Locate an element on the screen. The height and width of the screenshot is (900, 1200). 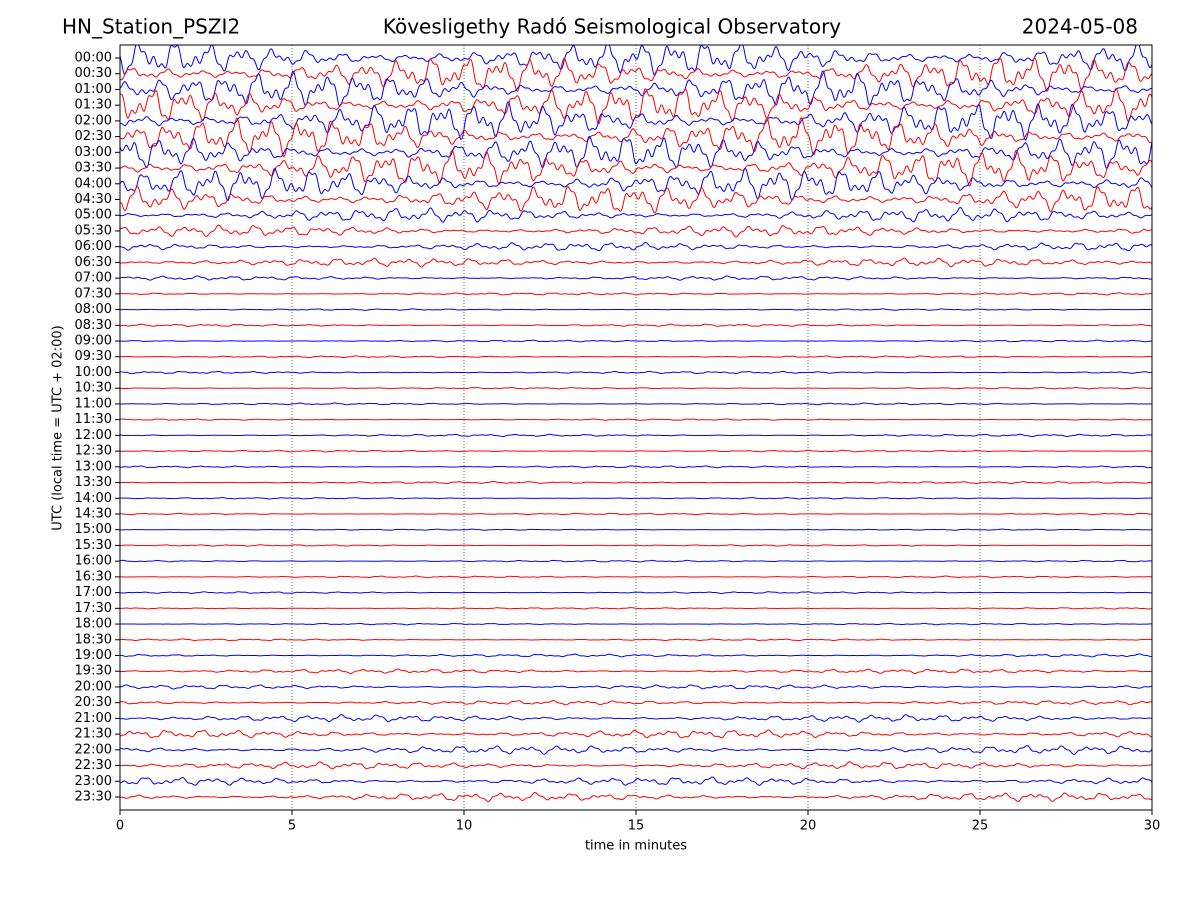
y-tick-label: 08:00 is located at coordinates (93, 309).